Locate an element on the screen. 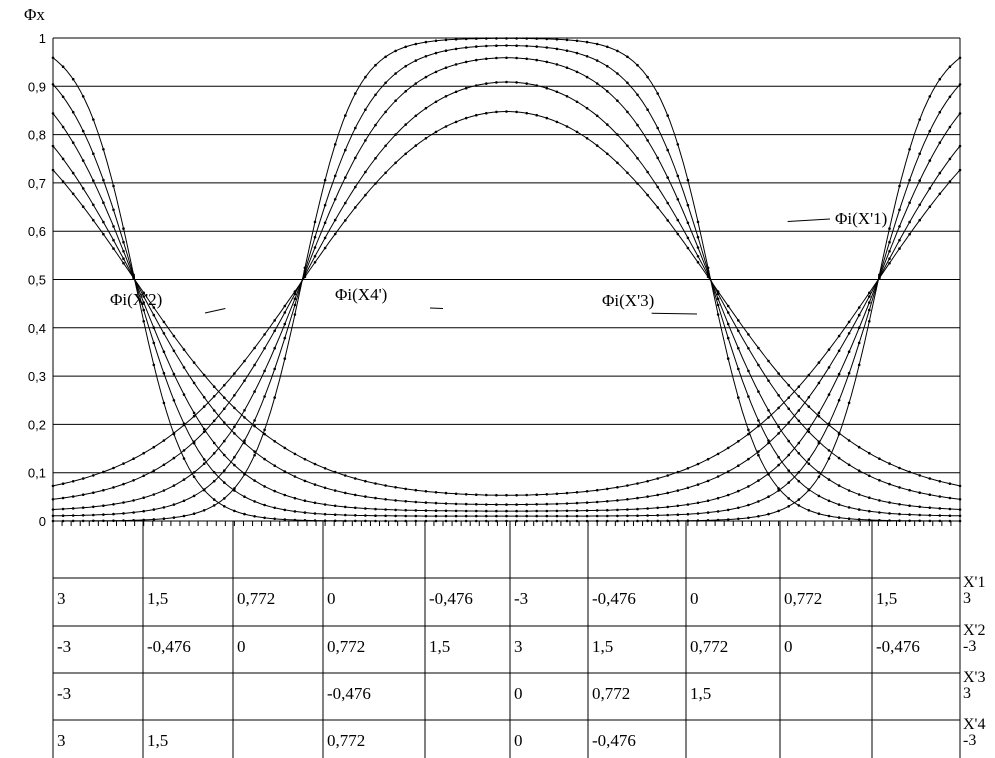  y-tick-label: 1 is located at coordinates (42, 38).